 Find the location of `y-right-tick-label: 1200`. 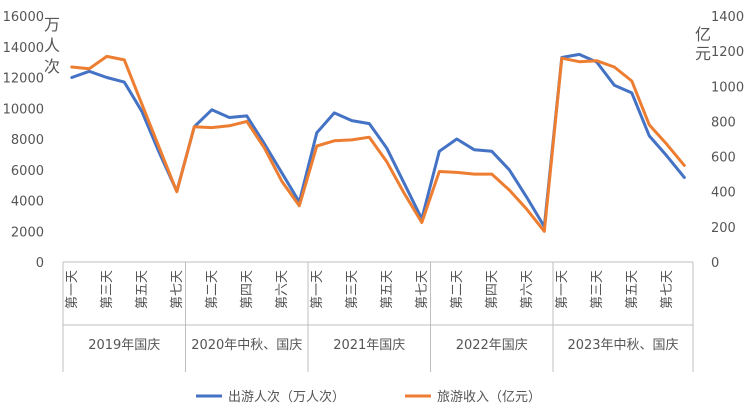

y-right-tick-label: 1200 is located at coordinates (727, 52).